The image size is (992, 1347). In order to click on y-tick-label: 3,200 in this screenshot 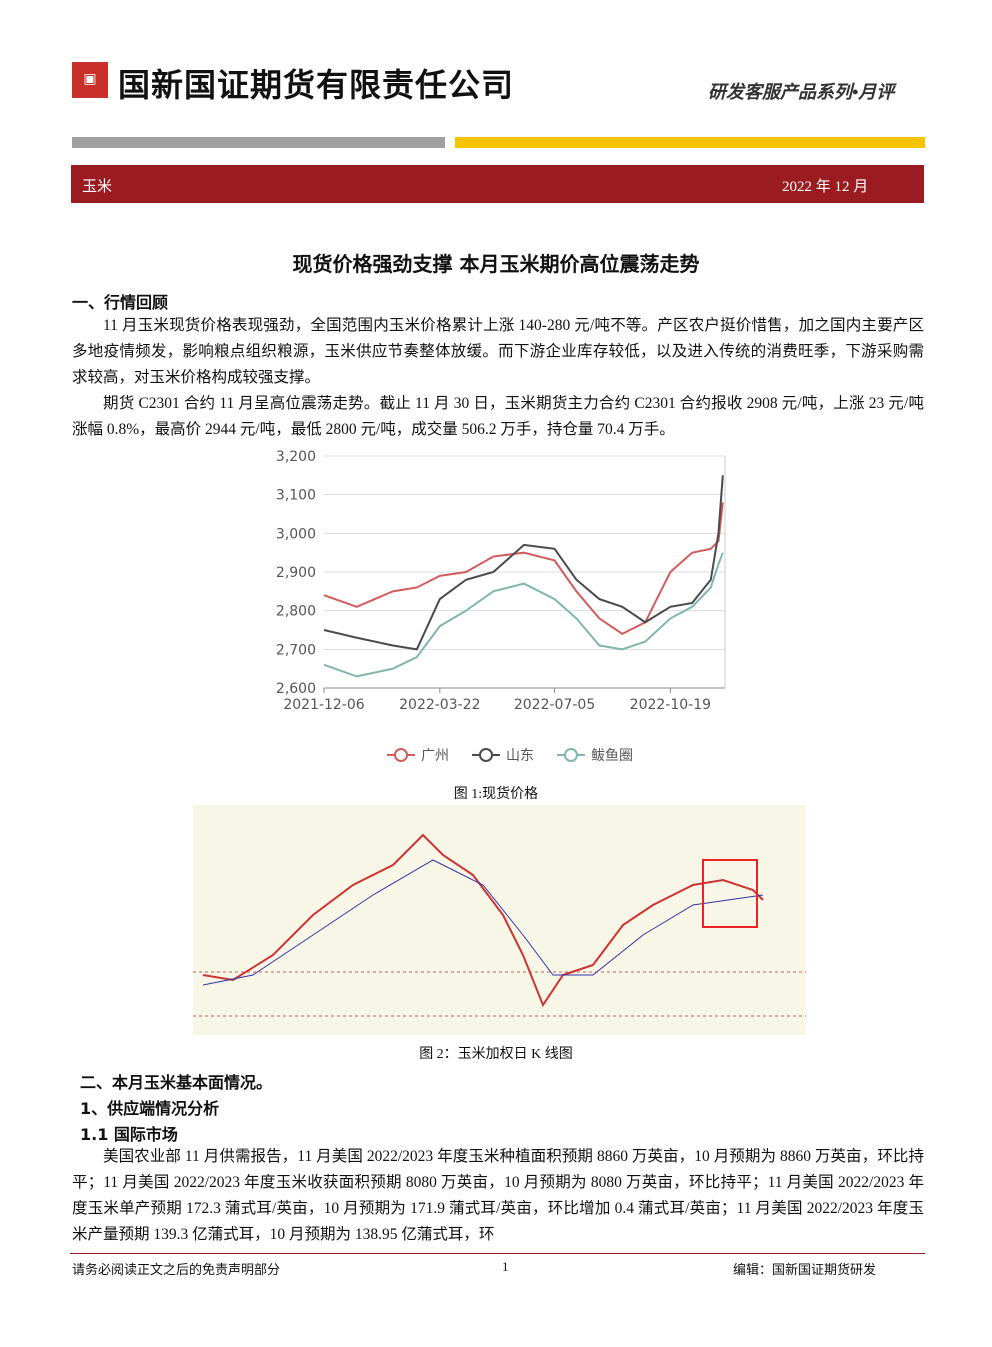, I will do `click(296, 457)`.